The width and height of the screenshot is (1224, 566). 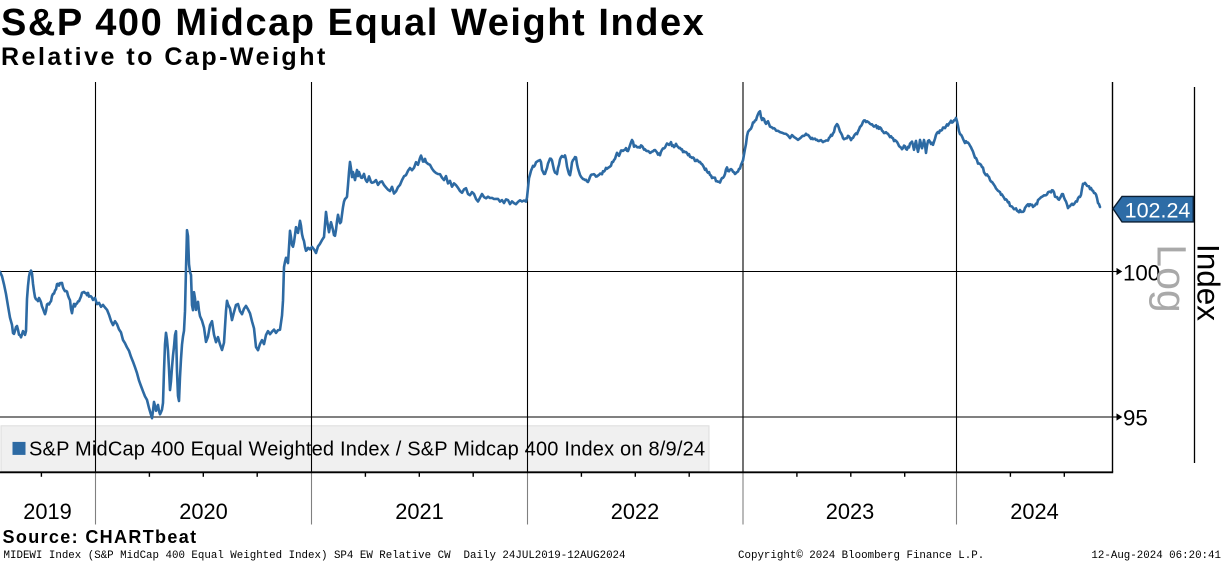 What do you see at coordinates (635, 511) in the screenshot?
I see `svg-text: 2022` at bounding box center [635, 511].